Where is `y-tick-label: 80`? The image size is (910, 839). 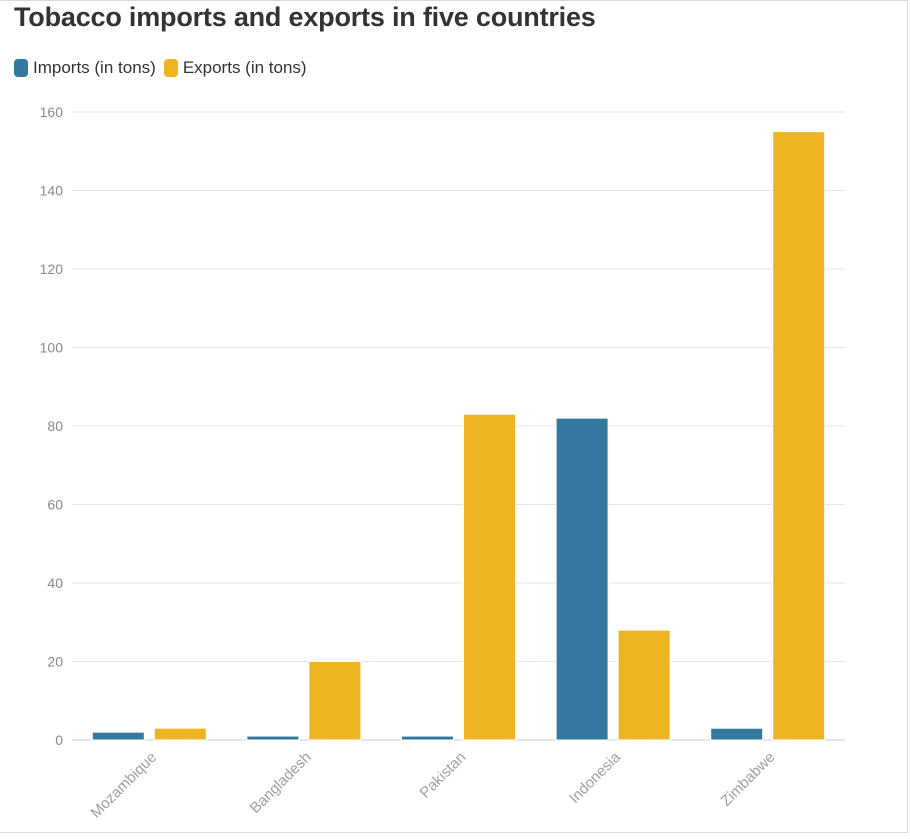
y-tick-label: 80 is located at coordinates (55, 426).